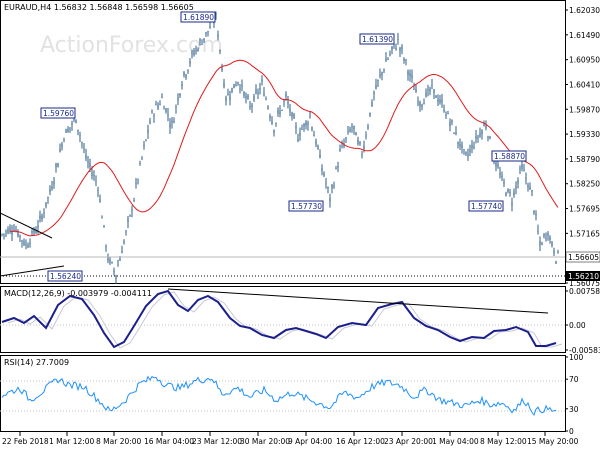 The width and height of the screenshot is (600, 450). Describe the element at coordinates (198, 17) in the screenshot. I see `annotation-box` at that location.